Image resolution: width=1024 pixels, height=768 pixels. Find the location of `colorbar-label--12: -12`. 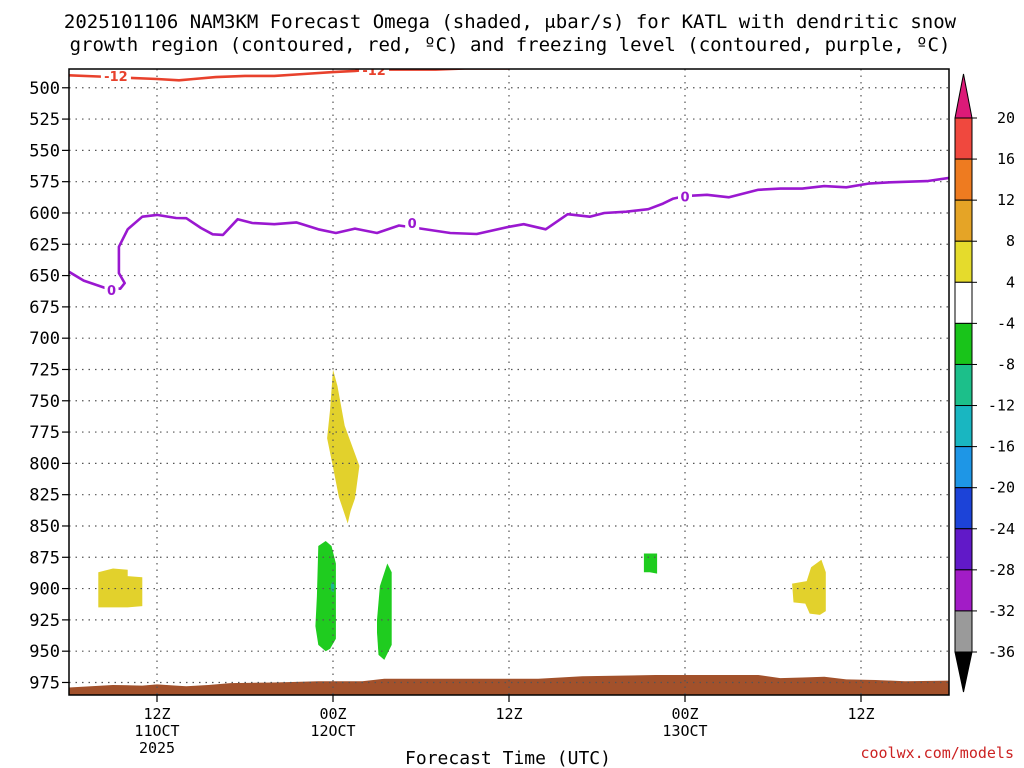

colorbar-label--12: -12 is located at coordinates (1001, 406).